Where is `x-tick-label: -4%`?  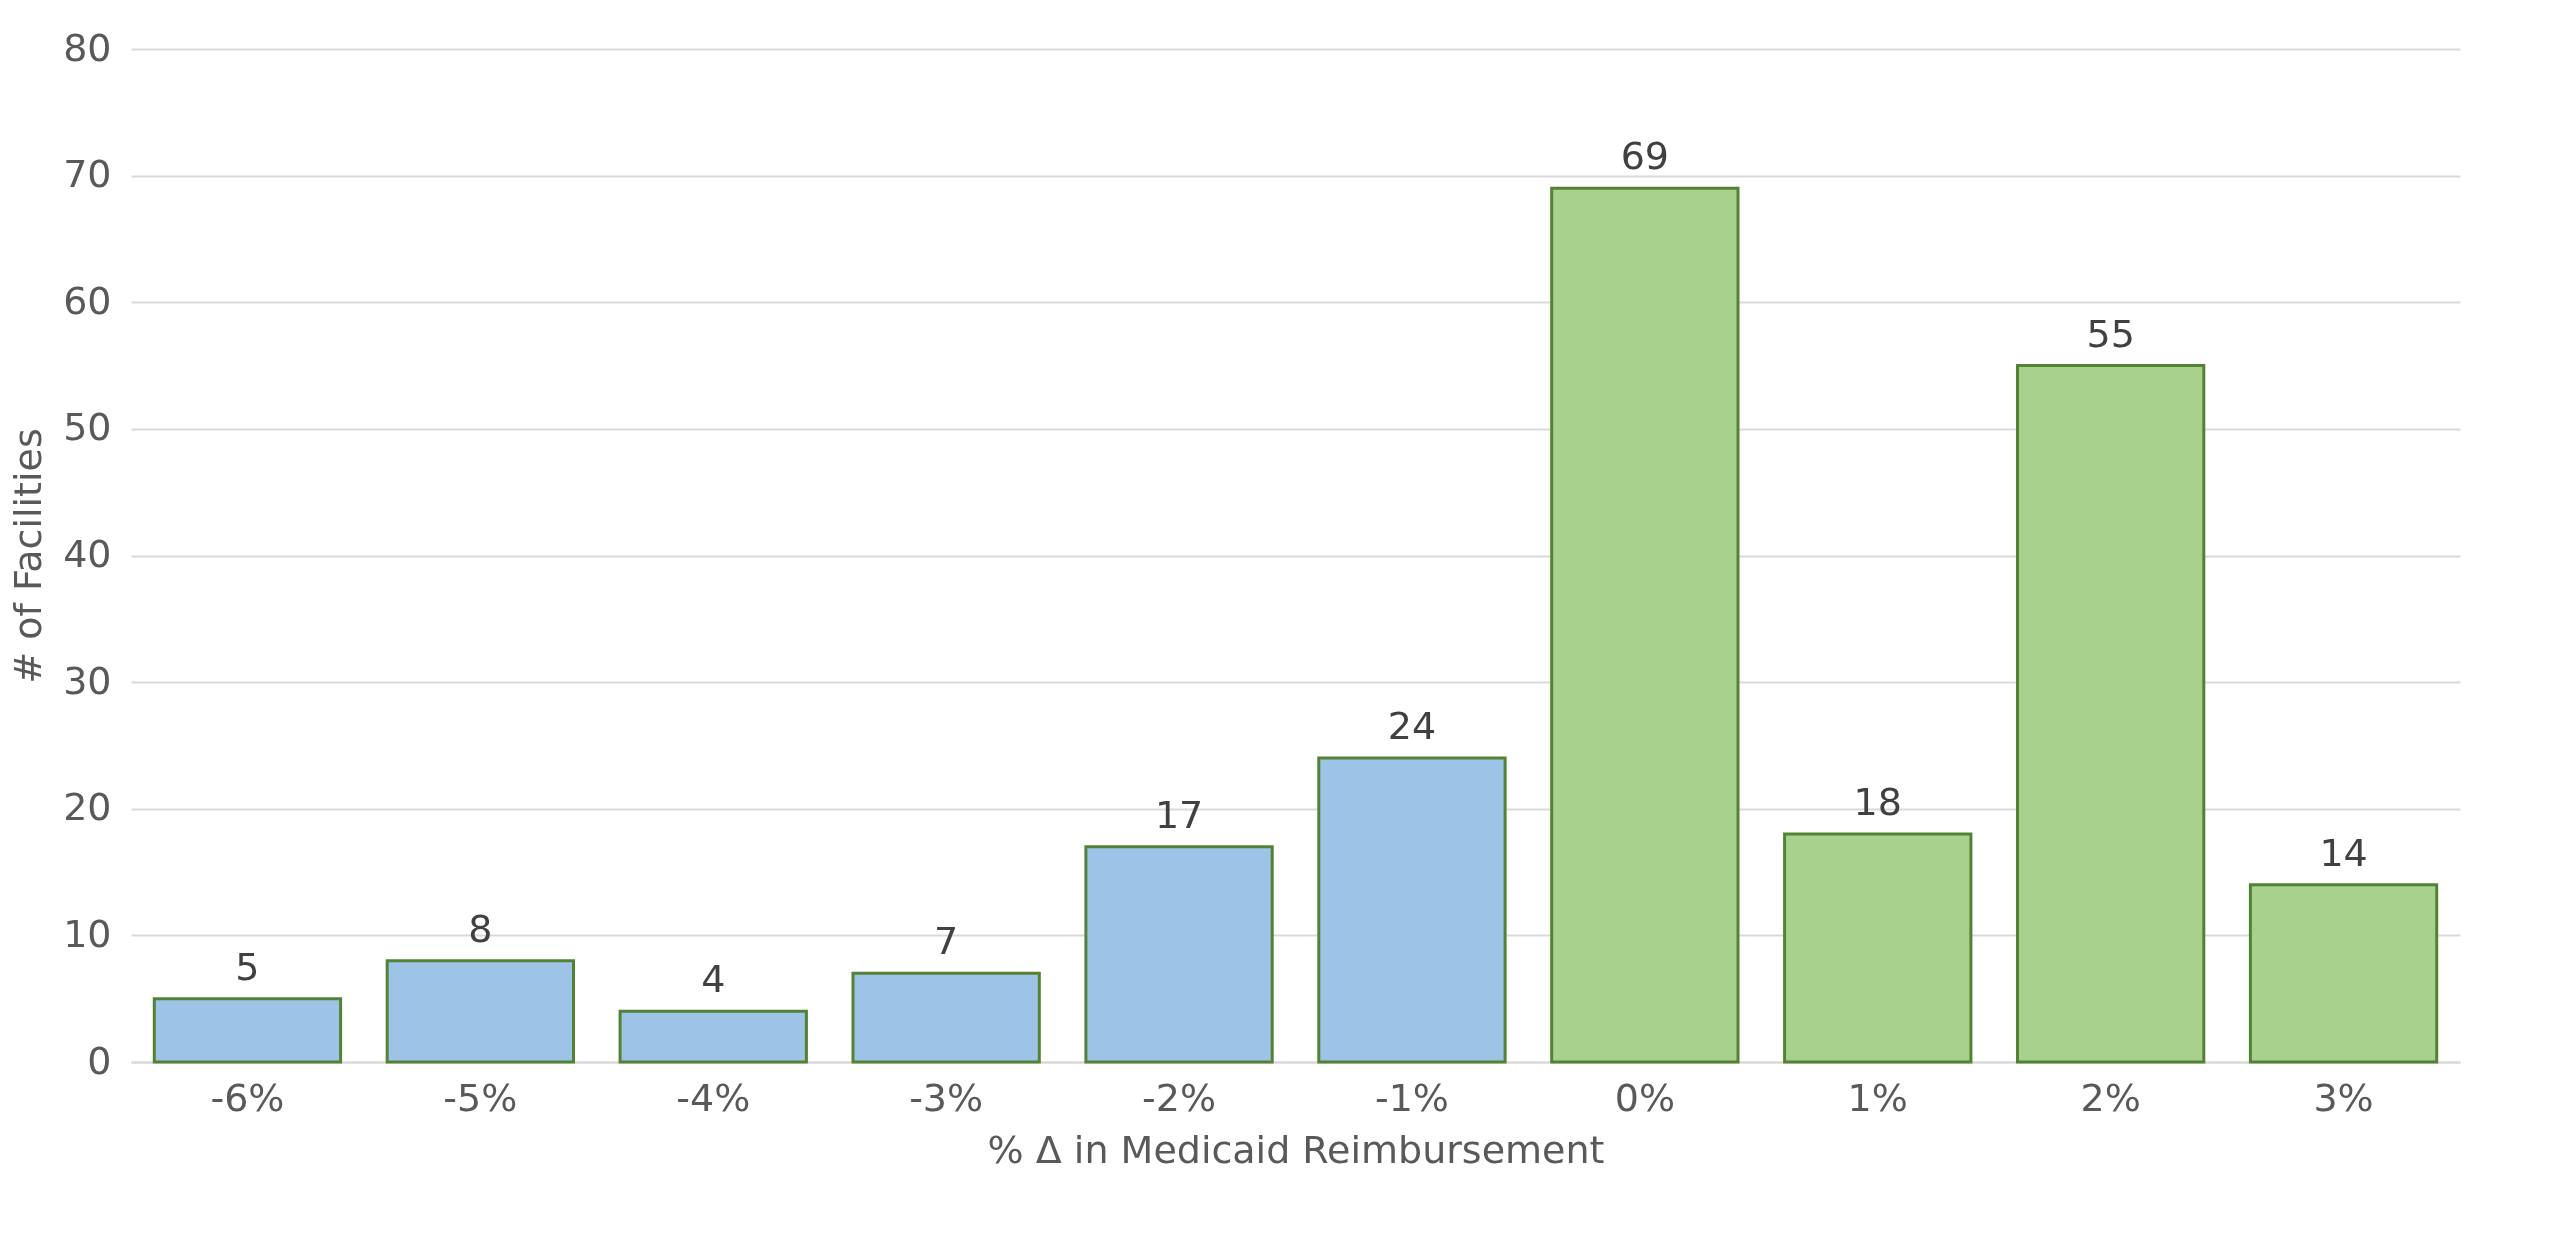
x-tick-label: -4% is located at coordinates (713, 1097).